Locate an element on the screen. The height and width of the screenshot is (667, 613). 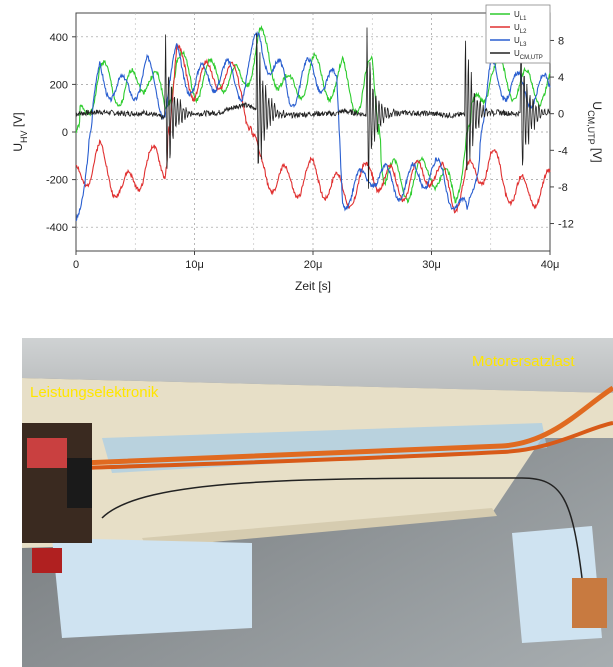
y-axis-label-left: UHV [V] is located at coordinates (20, 131).